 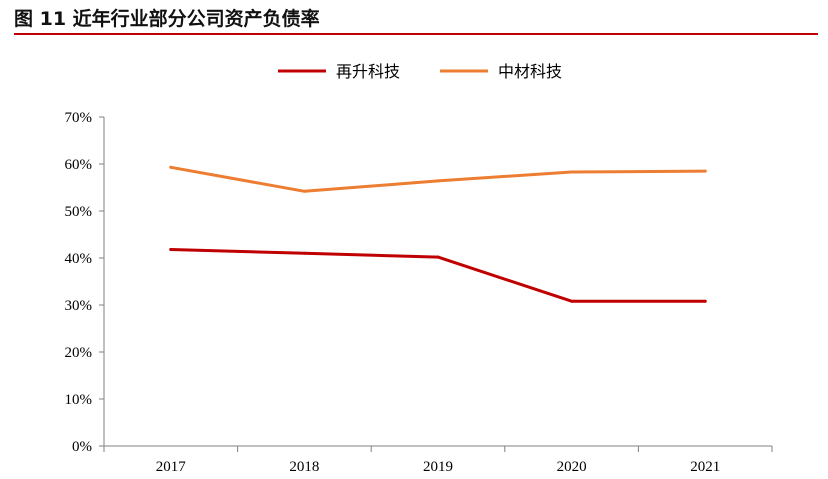 What do you see at coordinates (572, 301) in the screenshot?
I see `data-point-1-2020` at bounding box center [572, 301].